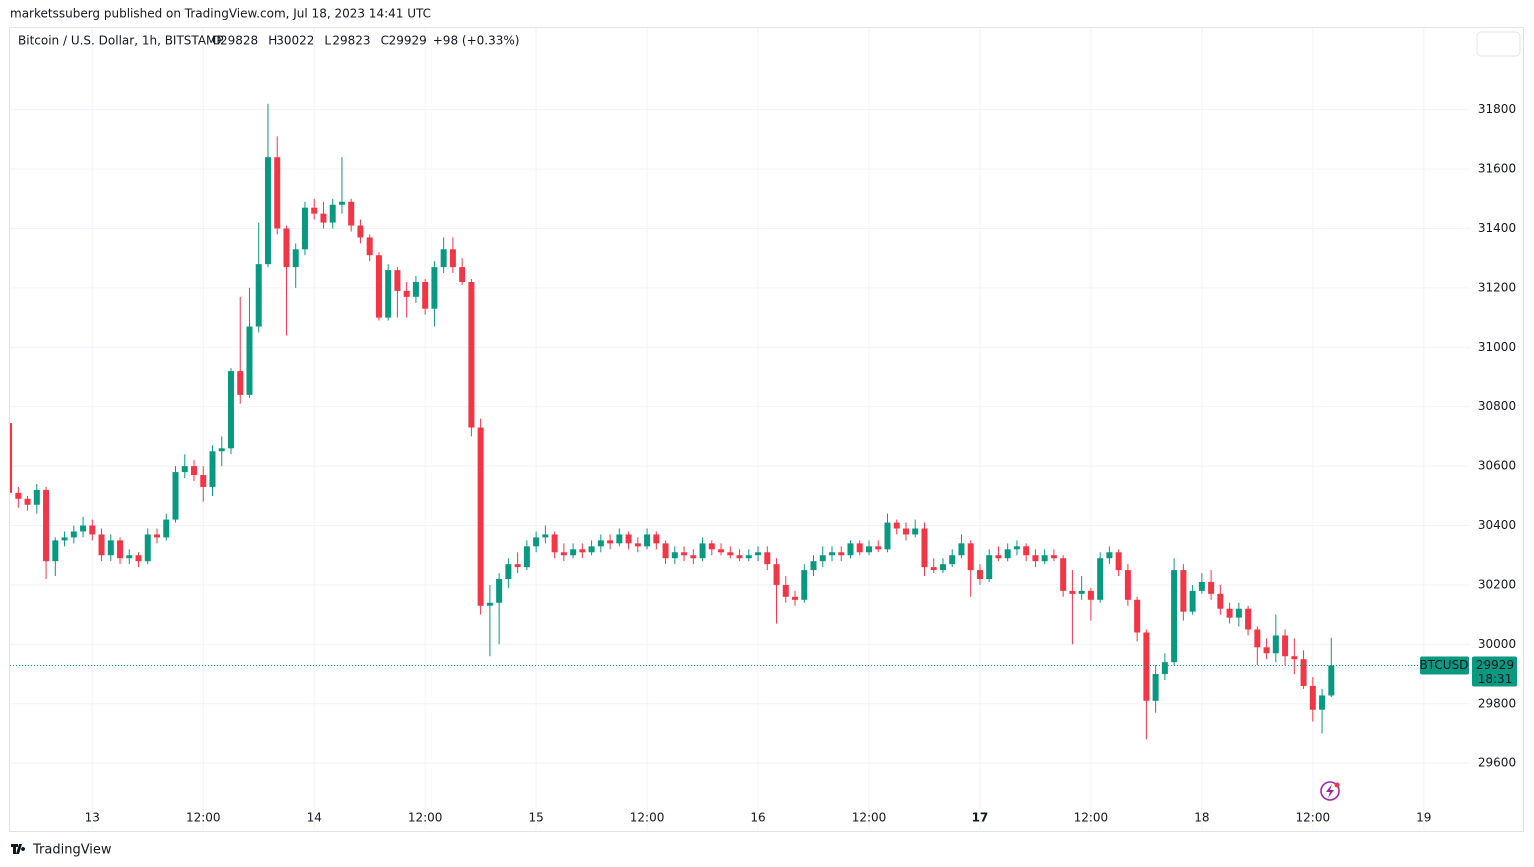 This screenshot has height=867, width=1534. What do you see at coordinates (1497, 347) in the screenshot?
I see `y-tick-label: 31000` at bounding box center [1497, 347].